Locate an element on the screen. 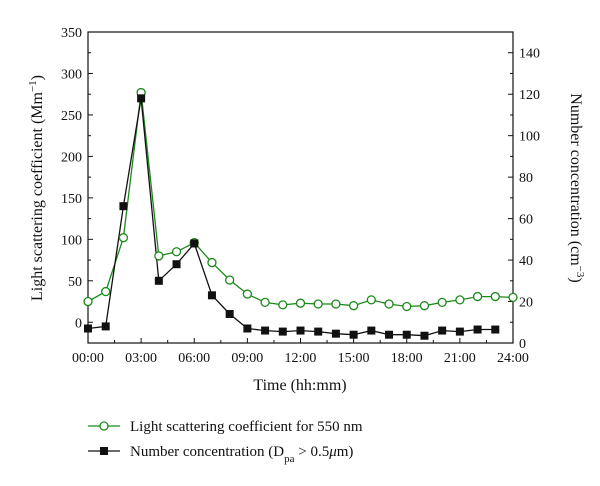 Image resolution: width=600 pixels, height=486 pixels. y-axis-left-title: Light scattering coefficient (Mm−1) is located at coordinates (36, 188).